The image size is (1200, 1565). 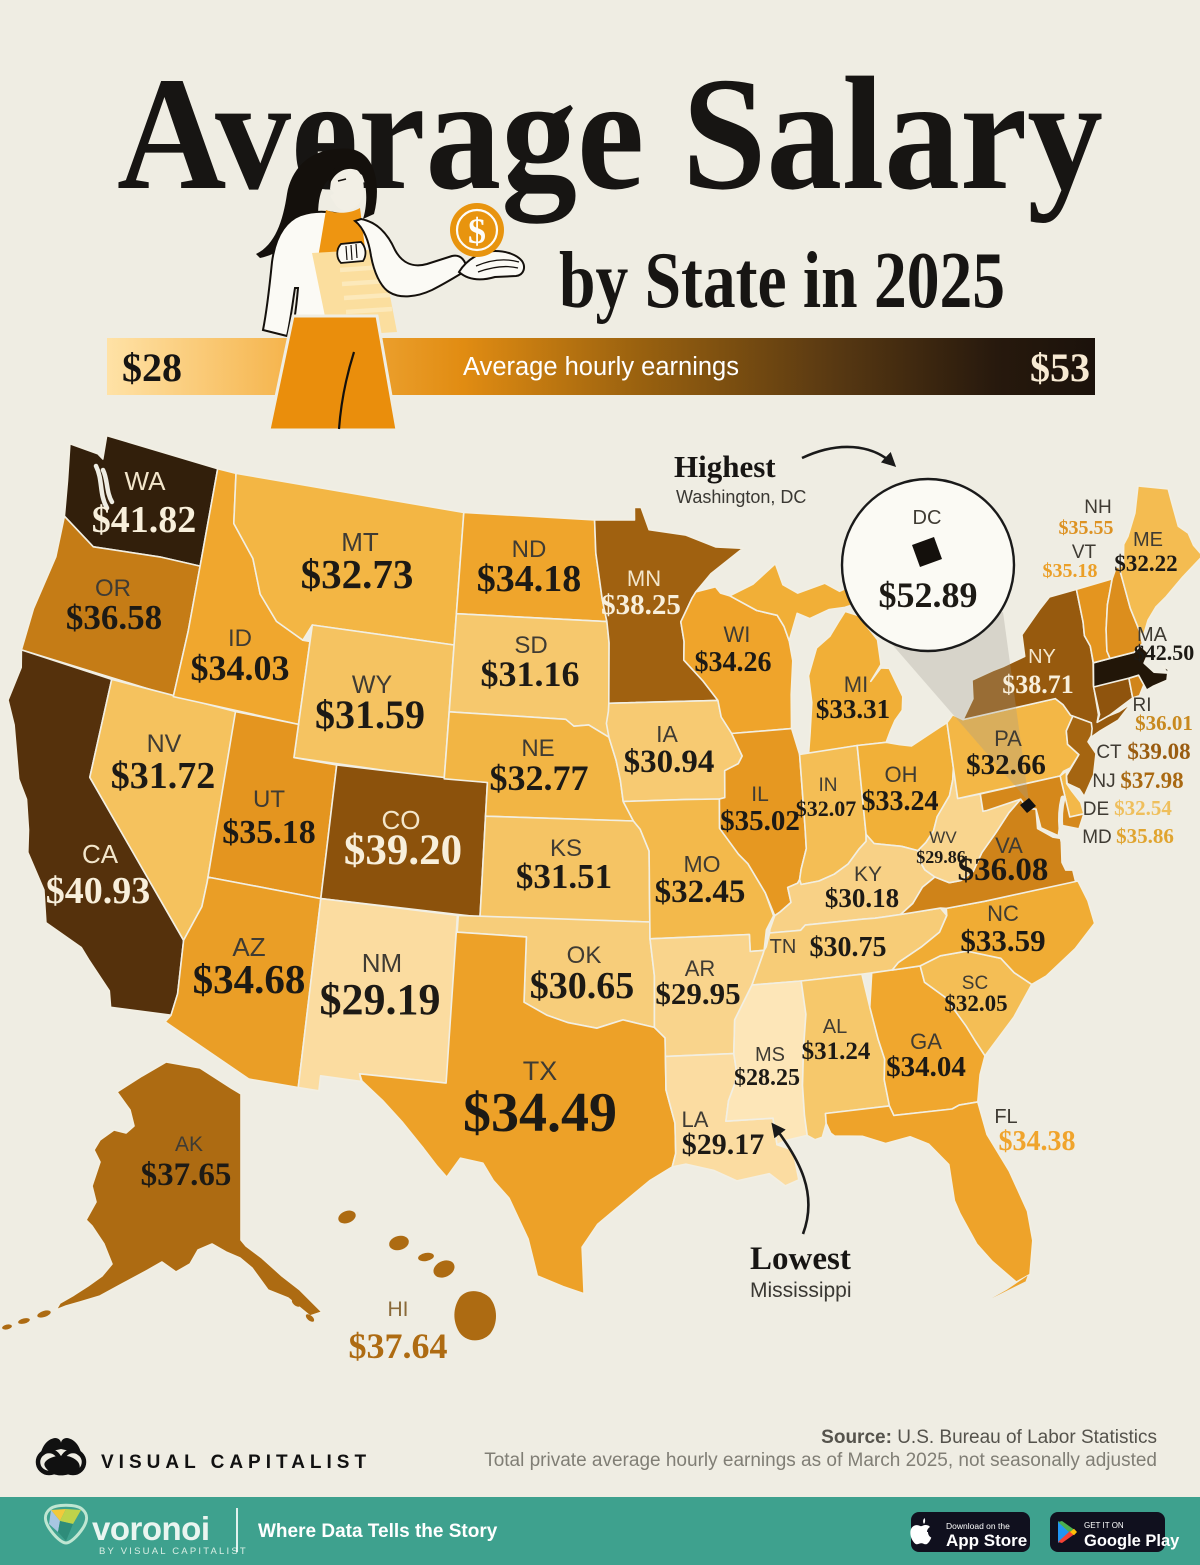 I want to click on svg-text: ND, so click(x=529, y=549).